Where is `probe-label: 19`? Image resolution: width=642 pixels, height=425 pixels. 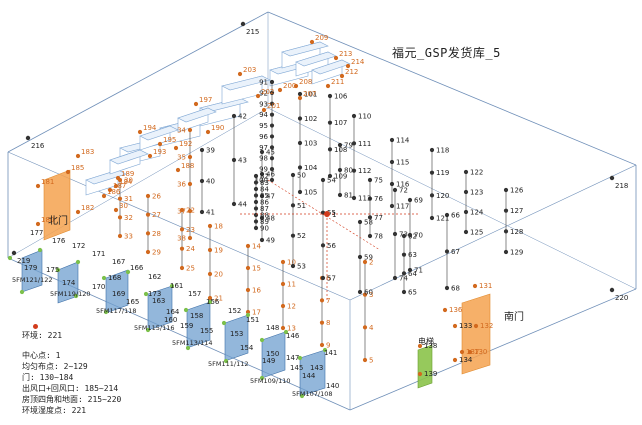 probe-label: 19 is located at coordinates (218, 251).